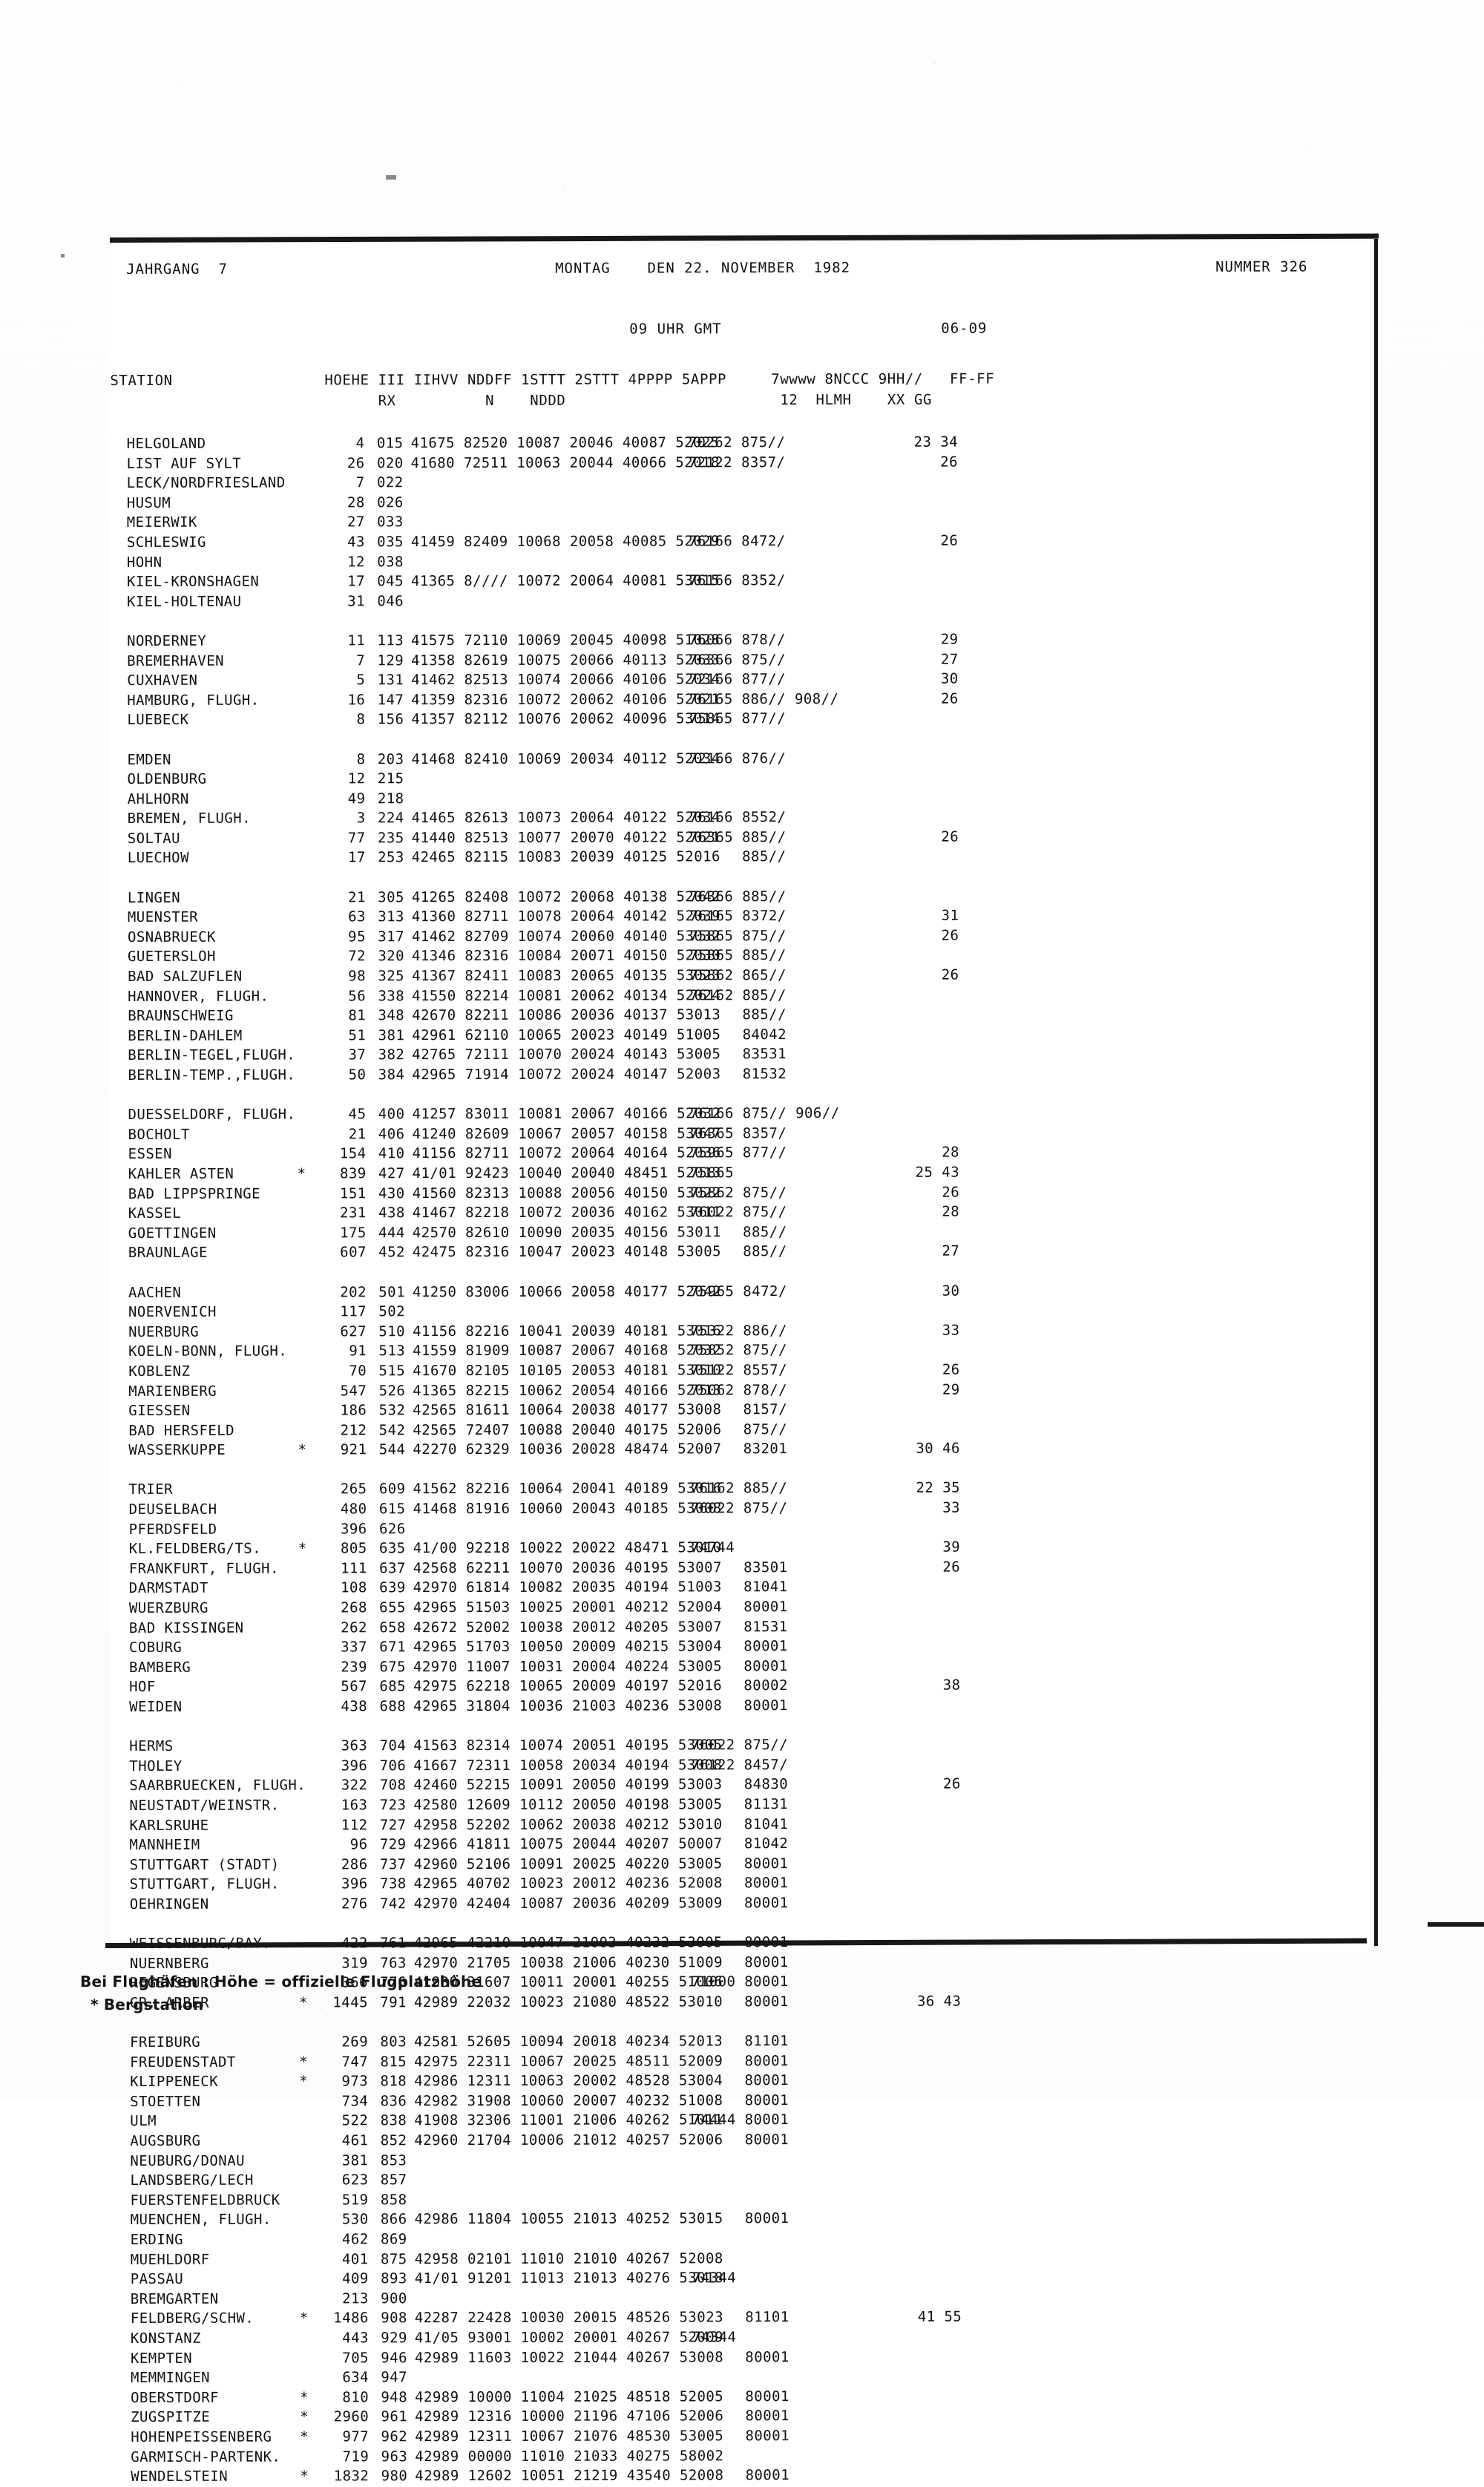 This screenshot has width=1484, height=2487. I want to click on cell-station: LINGEN, so click(198, 898).